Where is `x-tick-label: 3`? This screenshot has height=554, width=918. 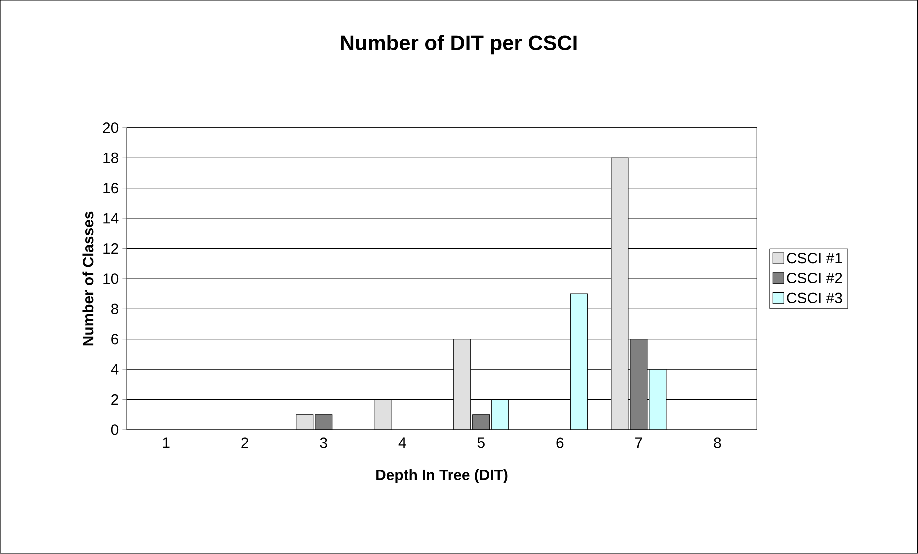 x-tick-label: 3 is located at coordinates (324, 443).